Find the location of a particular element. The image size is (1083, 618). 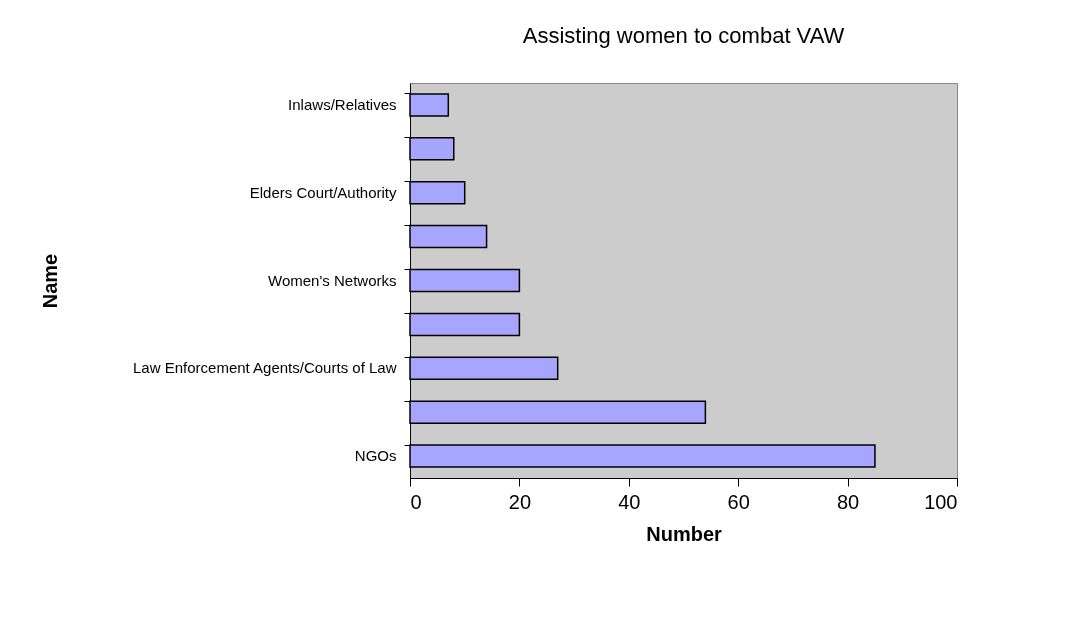

y-tick-label: NGOs is located at coordinates (375, 456).